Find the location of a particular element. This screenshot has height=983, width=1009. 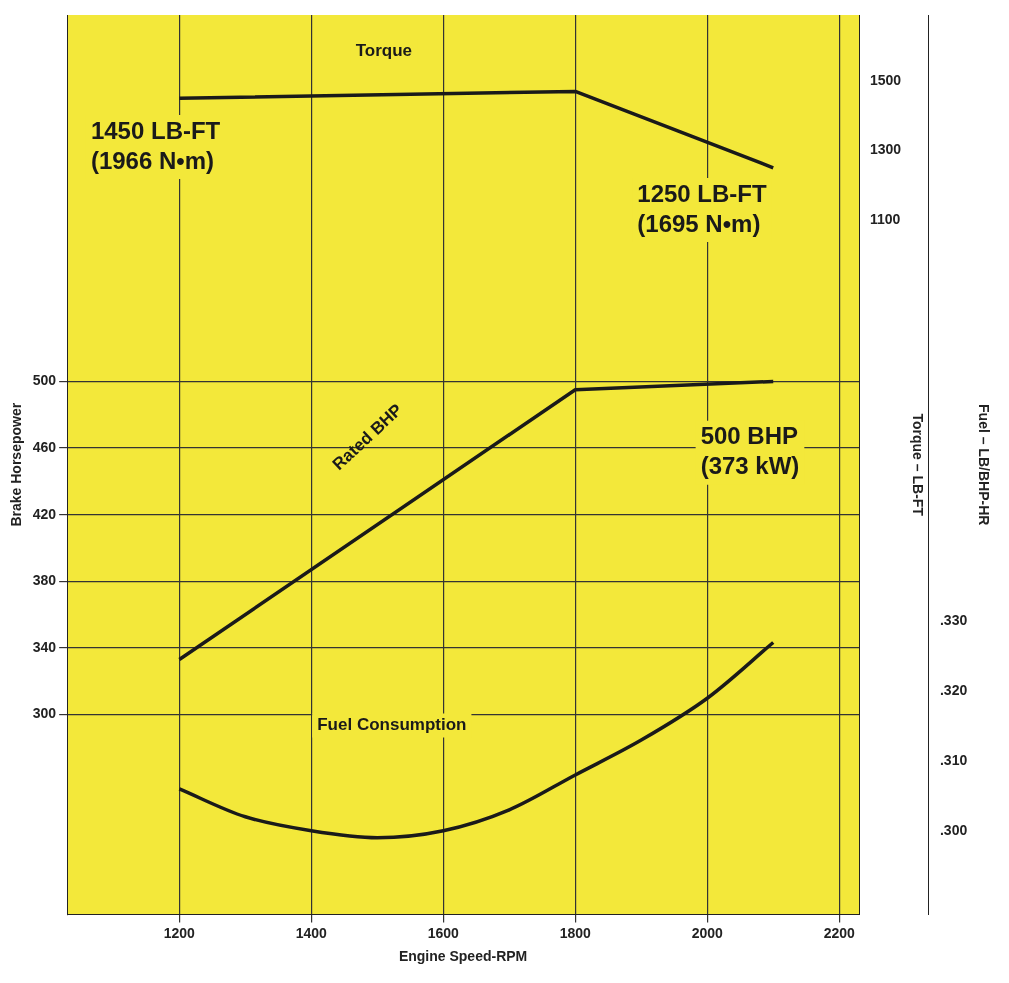

annotation: 1450 LB-FT (1966 N•m) is located at coordinates (155, 145).